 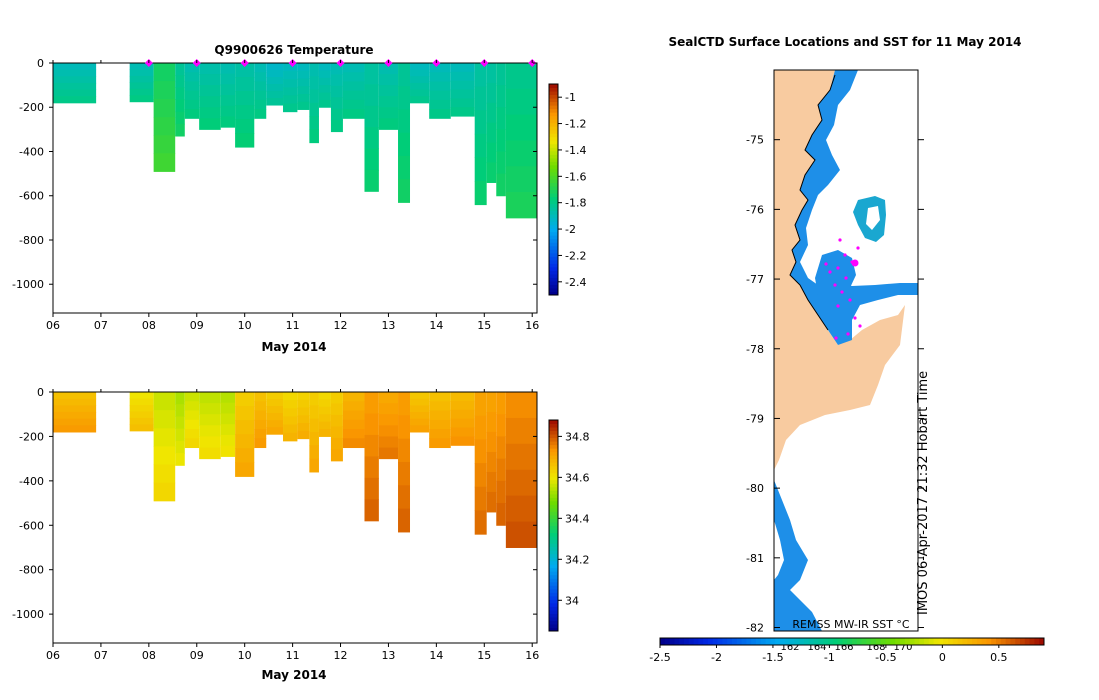 I want to click on colorbar-tick-label: -1.6, so click(x=575, y=176).